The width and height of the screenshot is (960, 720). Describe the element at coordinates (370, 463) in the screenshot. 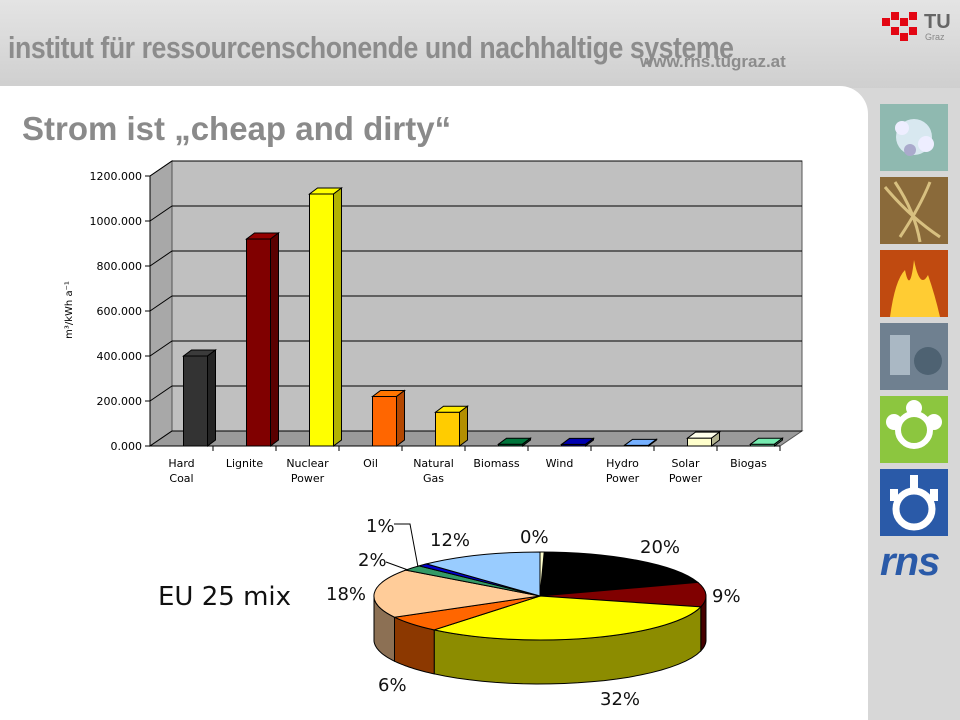

I see `x-tick-label: Oil` at that location.